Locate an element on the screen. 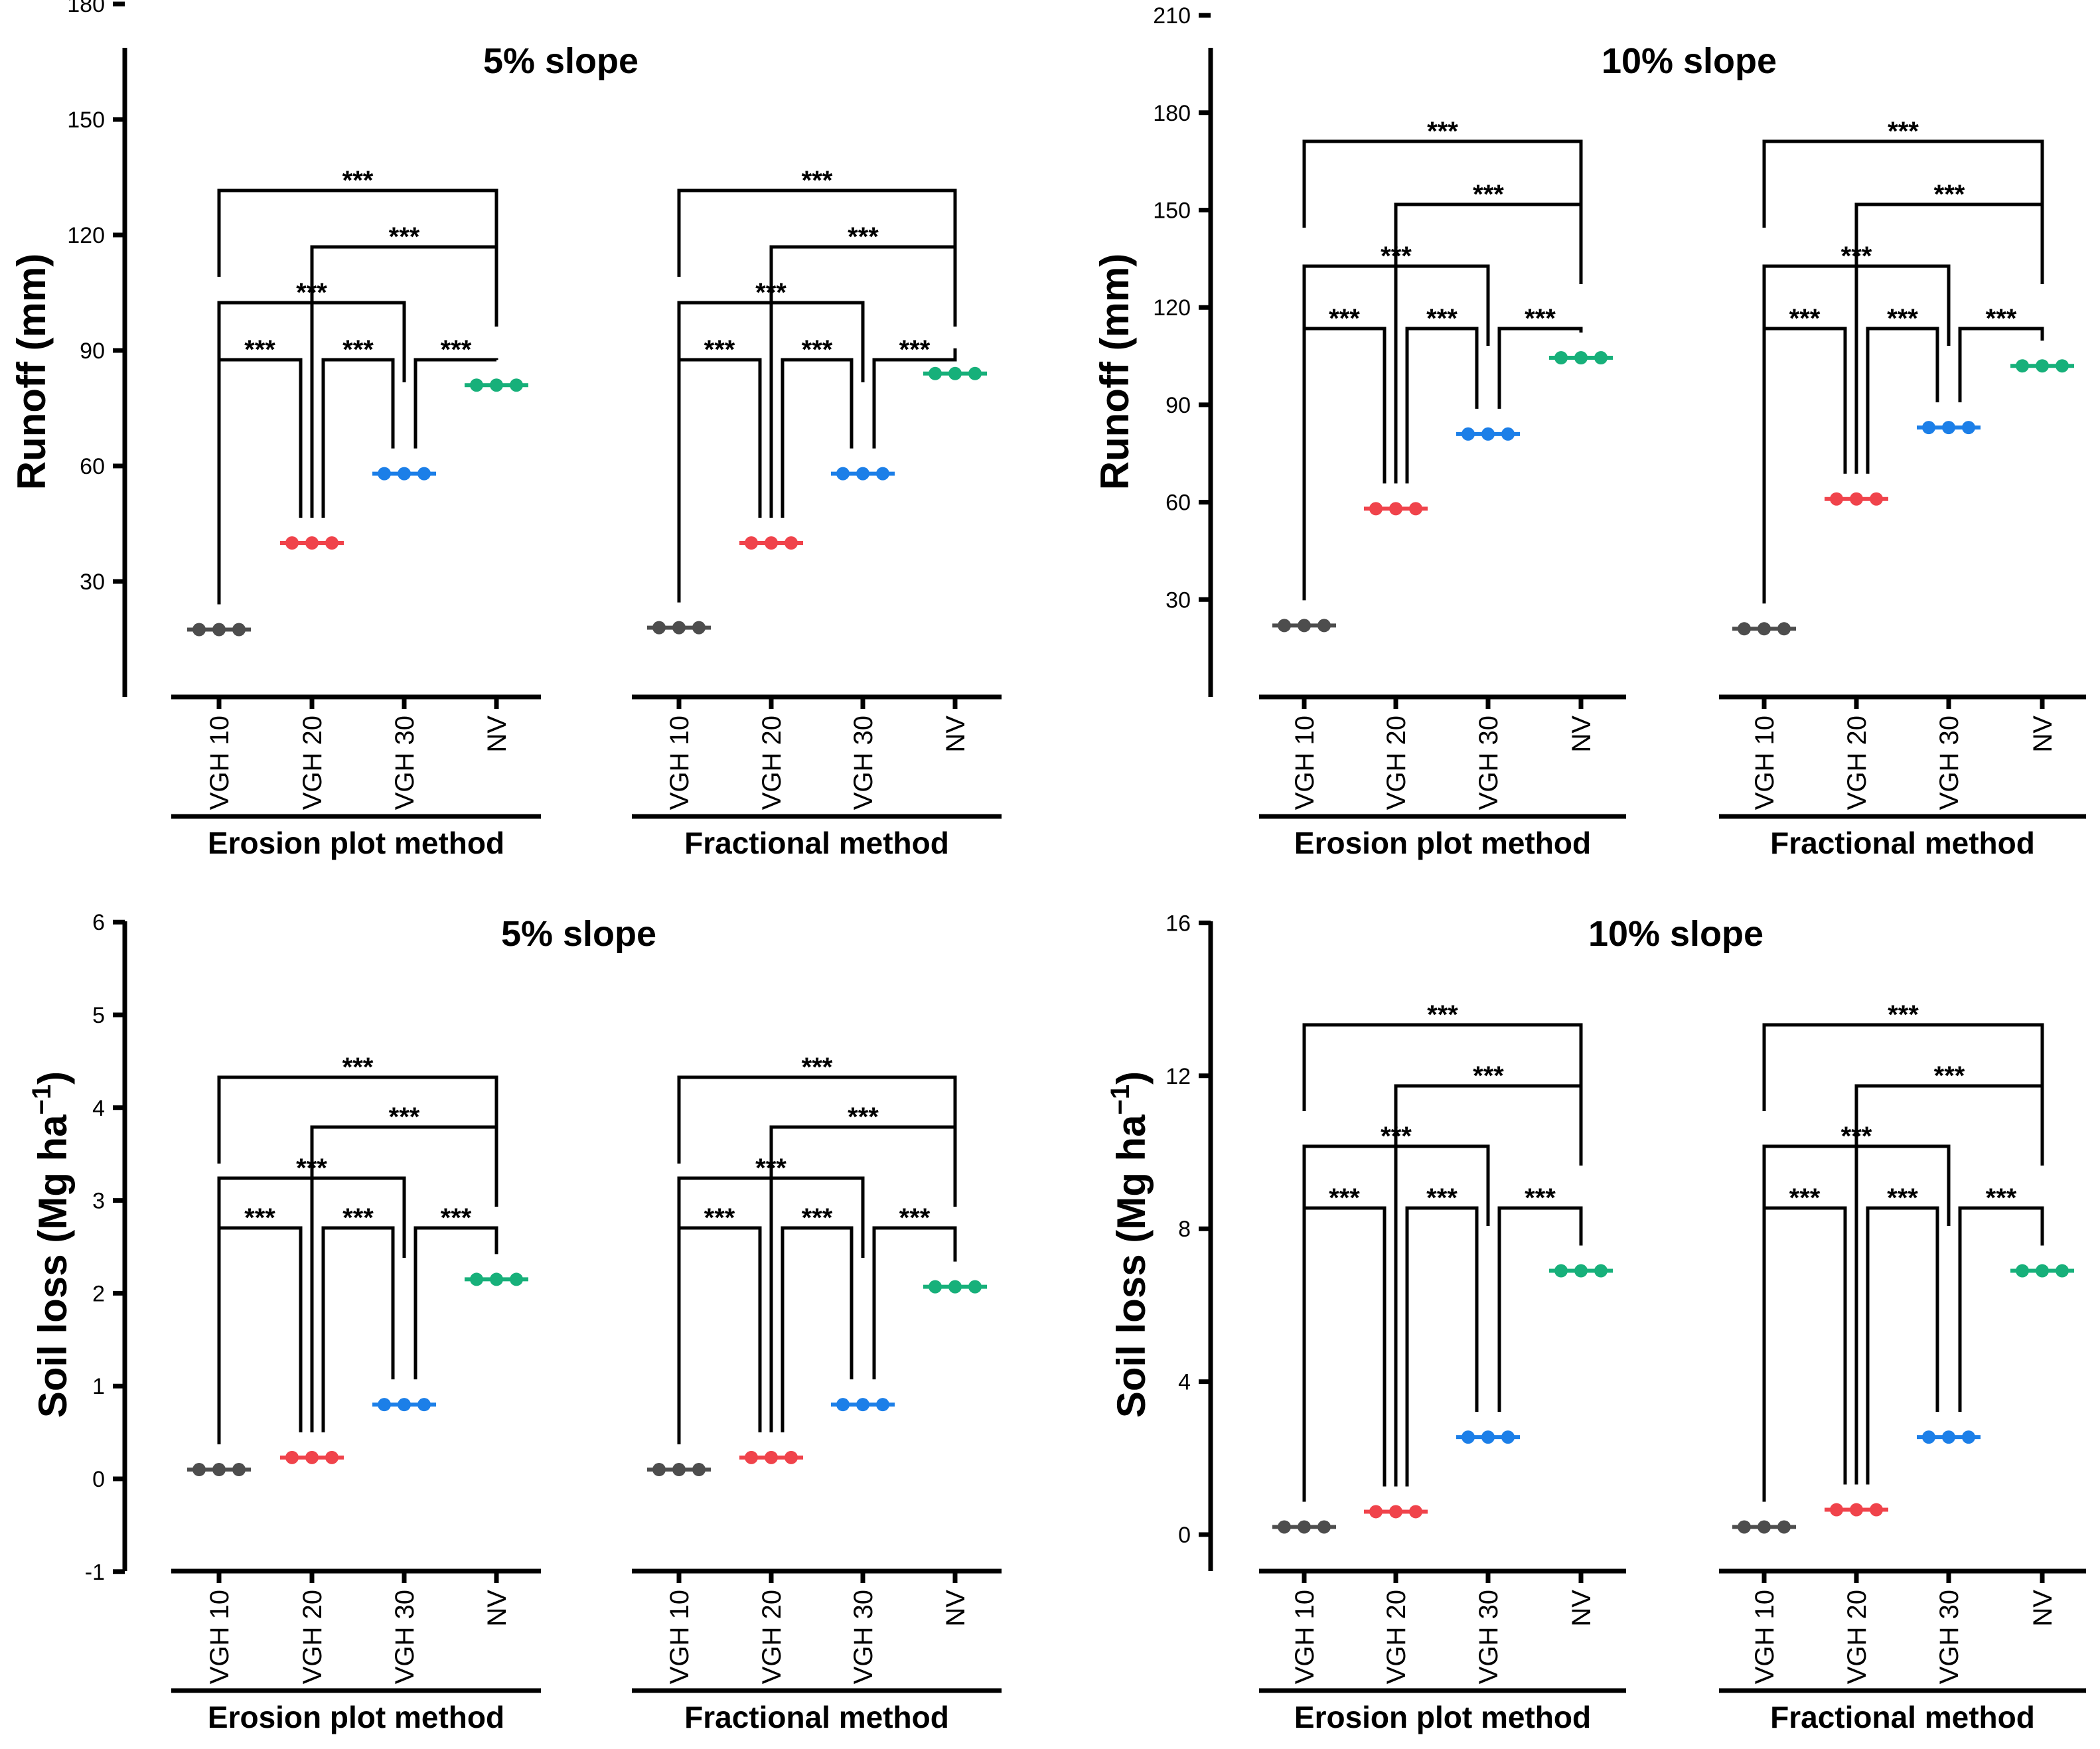 This screenshot has width=2100, height=1749. group-label: Erosion plot method is located at coordinates (356, 1717).